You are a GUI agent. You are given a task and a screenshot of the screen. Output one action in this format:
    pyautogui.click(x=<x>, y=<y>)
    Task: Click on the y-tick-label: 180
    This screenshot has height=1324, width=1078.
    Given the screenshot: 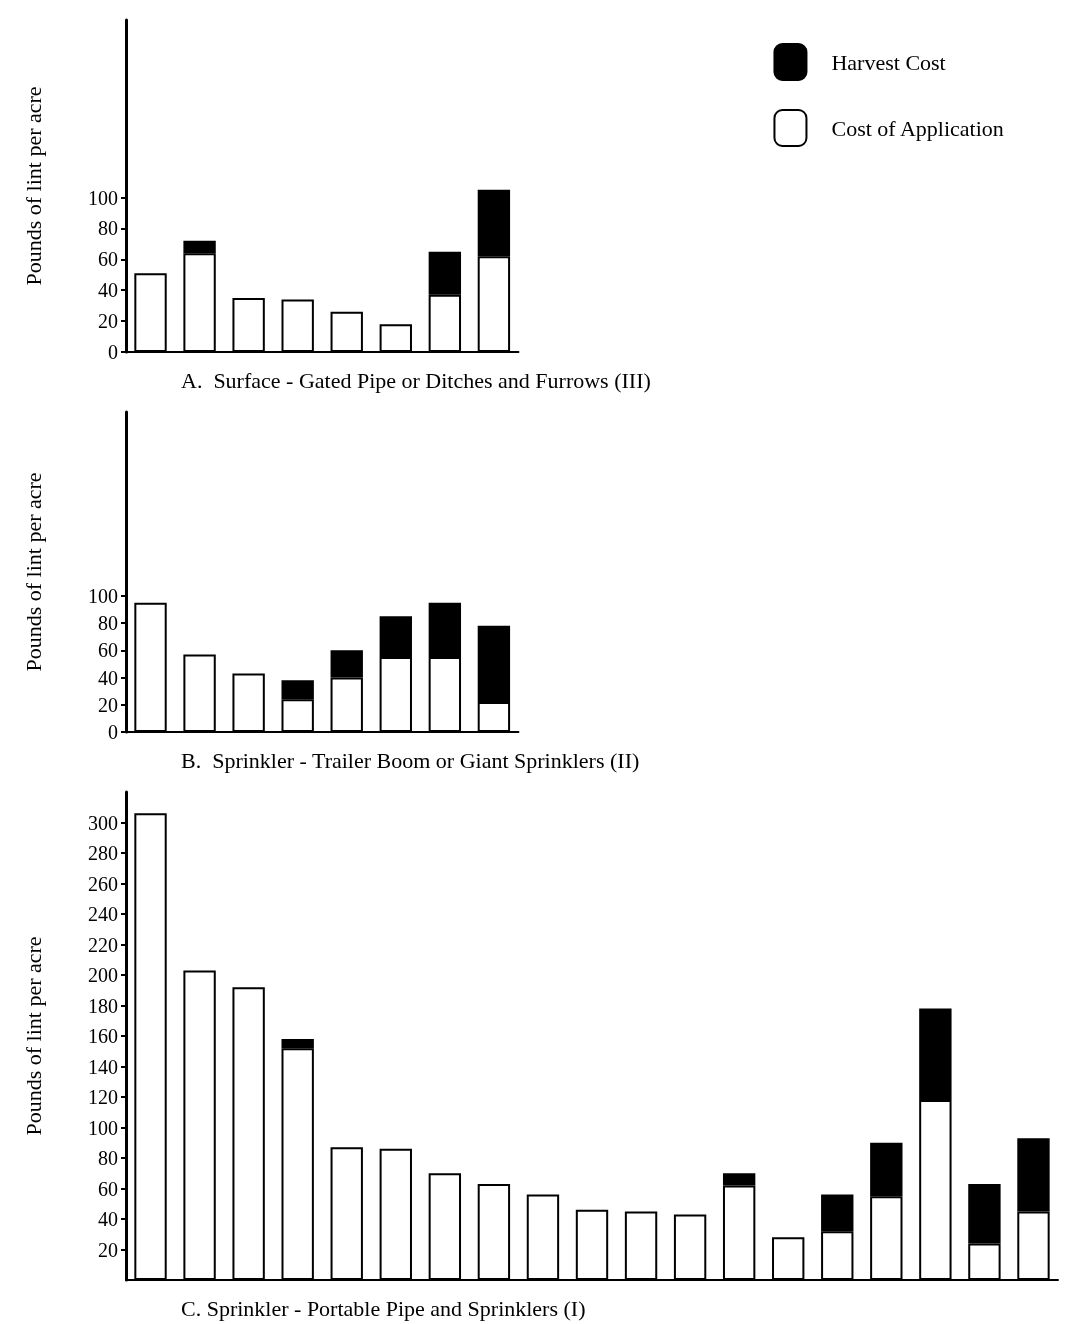 What is the action you would take?
    pyautogui.click(x=103, y=1005)
    